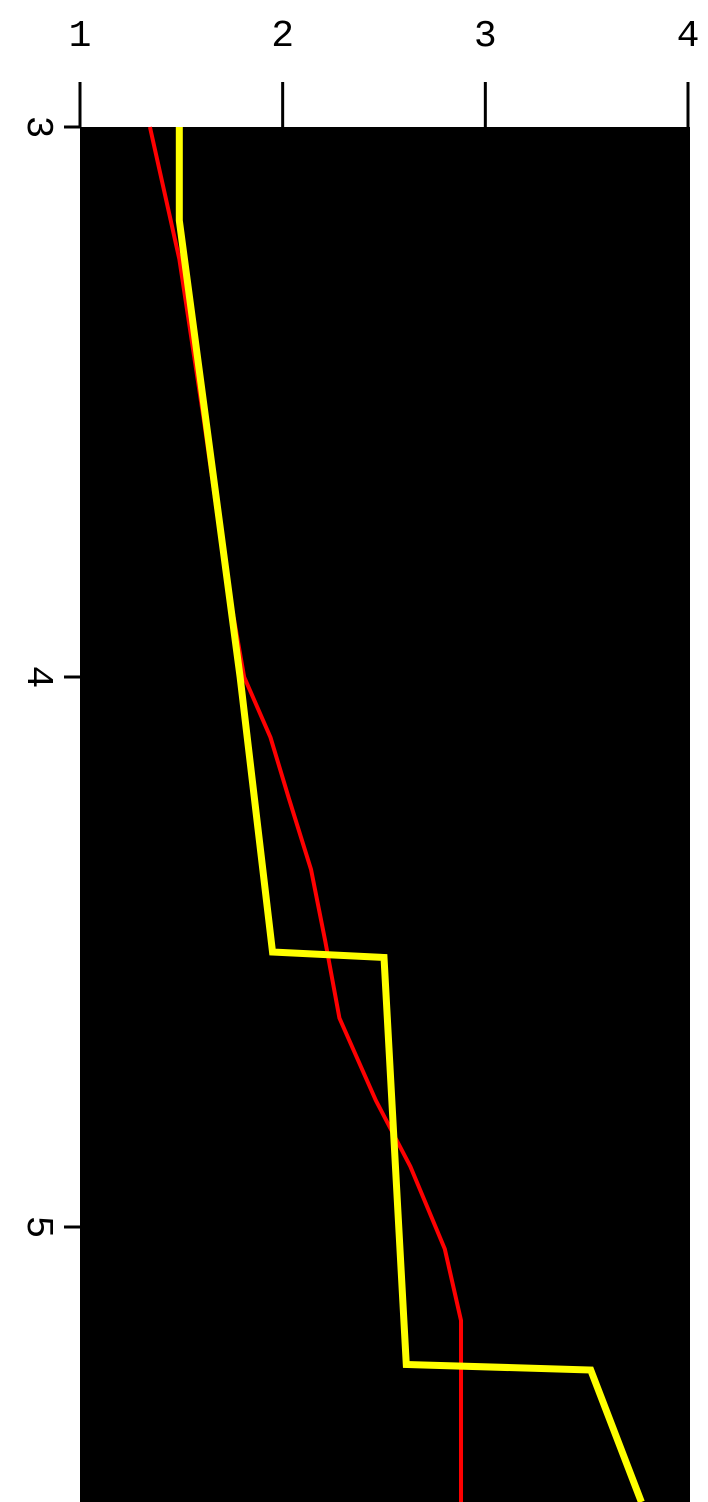 The height and width of the screenshot is (1502, 708). What do you see at coordinates (282, 36) in the screenshot?
I see `x-tick-label: 2` at bounding box center [282, 36].